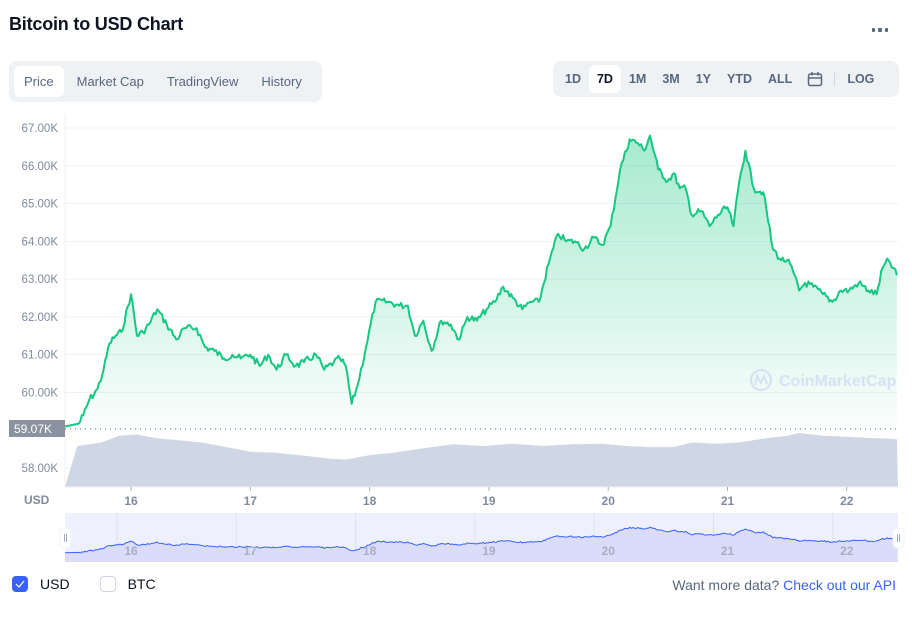 The width and height of the screenshot is (912, 619). What do you see at coordinates (37, 500) in the screenshot?
I see `currency-axis-label: USD` at bounding box center [37, 500].